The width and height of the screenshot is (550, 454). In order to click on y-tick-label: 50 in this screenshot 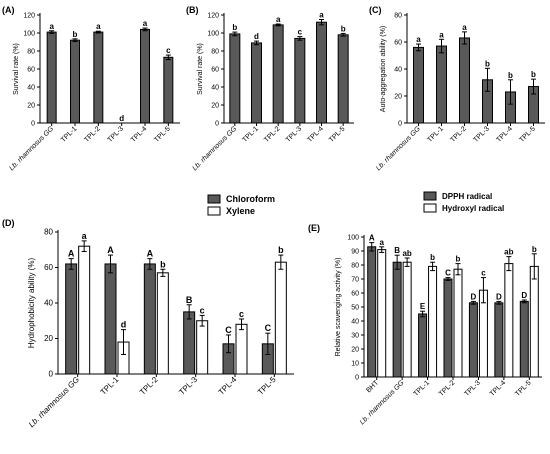, I will do `click(355, 308)`.